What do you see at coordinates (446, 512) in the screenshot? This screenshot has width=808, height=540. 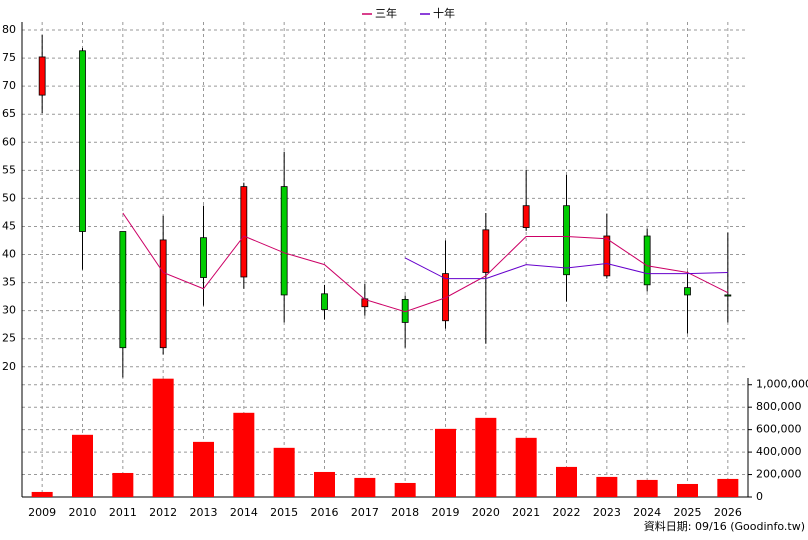 I see `x-tick-label: 2019` at bounding box center [446, 512].